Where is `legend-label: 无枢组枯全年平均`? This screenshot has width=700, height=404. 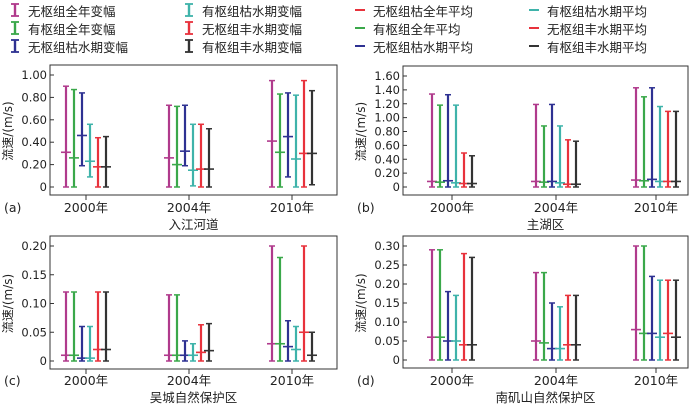 legend-label: 无枢组枯全年平均 is located at coordinates (423, 11).